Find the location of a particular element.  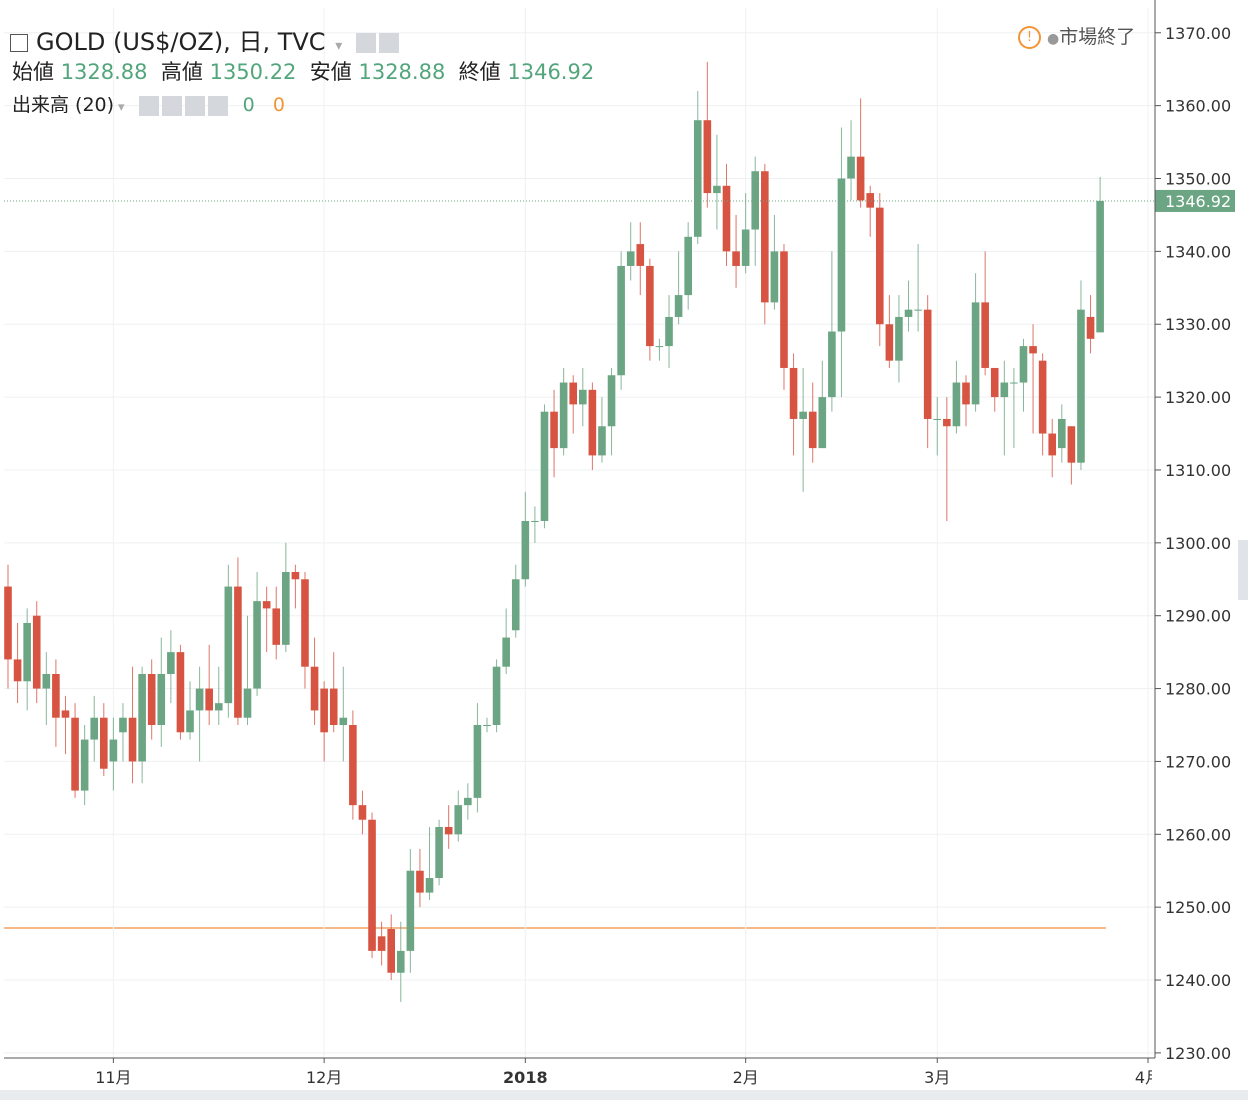

collapse-icon is located at coordinates (19, 43).